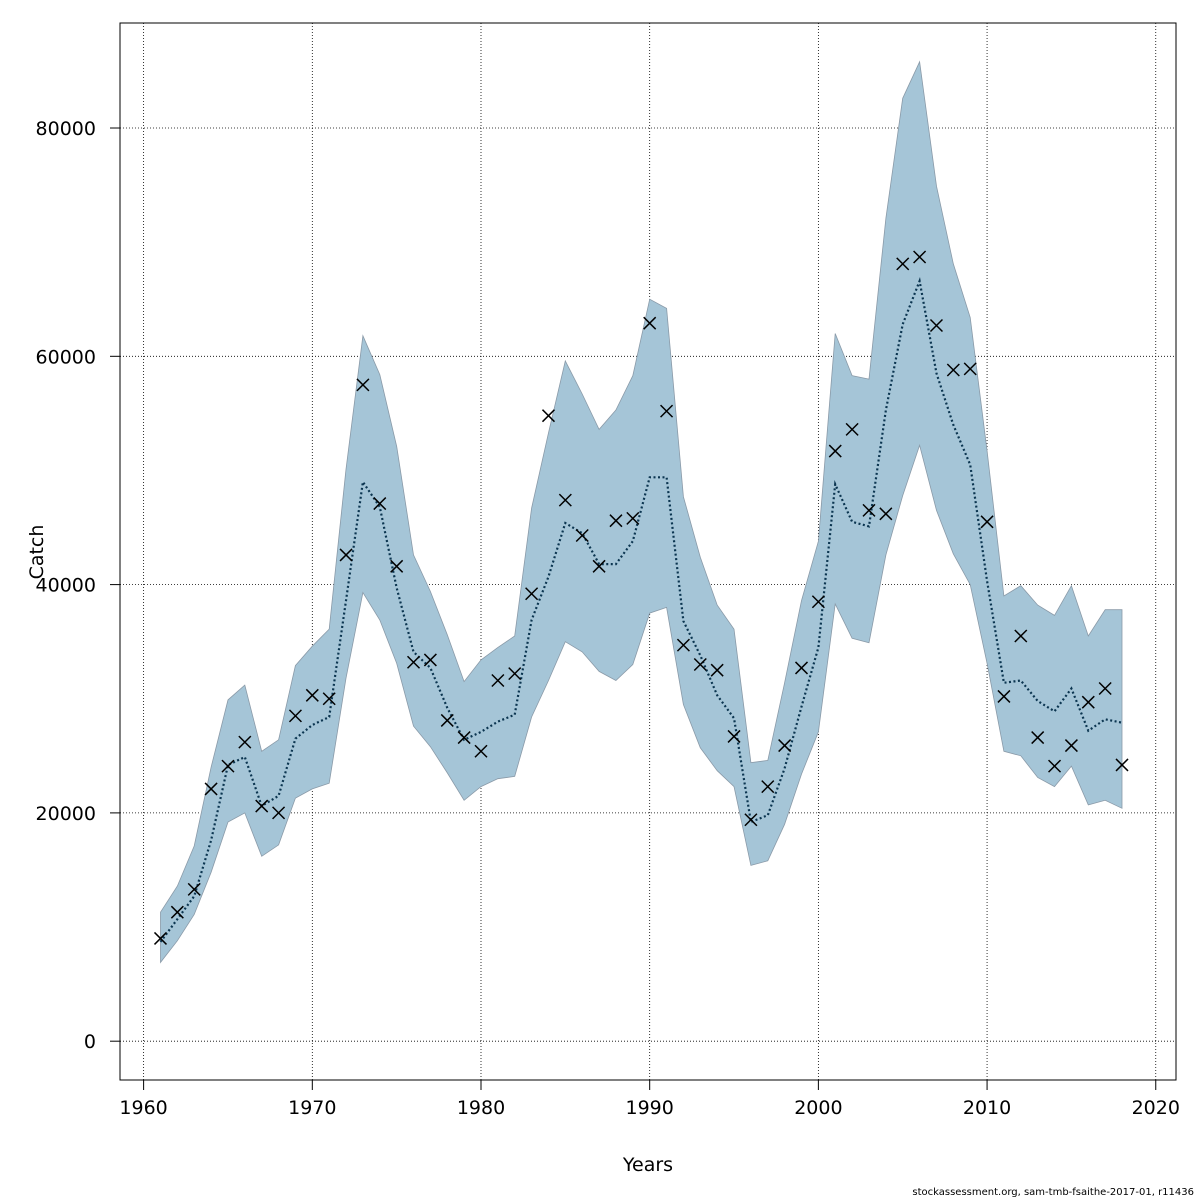  Describe the element at coordinates (481, 1108) in the screenshot. I see `x-tick-label: 1980` at that location.